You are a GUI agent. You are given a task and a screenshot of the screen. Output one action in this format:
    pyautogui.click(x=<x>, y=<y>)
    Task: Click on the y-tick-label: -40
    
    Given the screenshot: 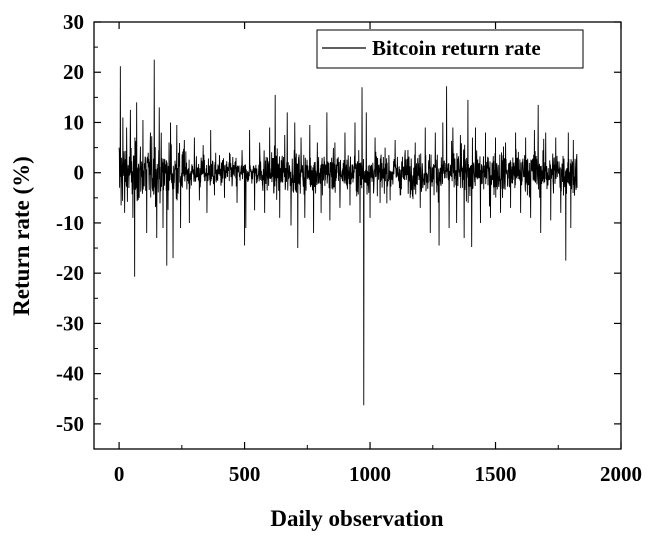 What is the action you would take?
    pyautogui.click(x=70, y=374)
    